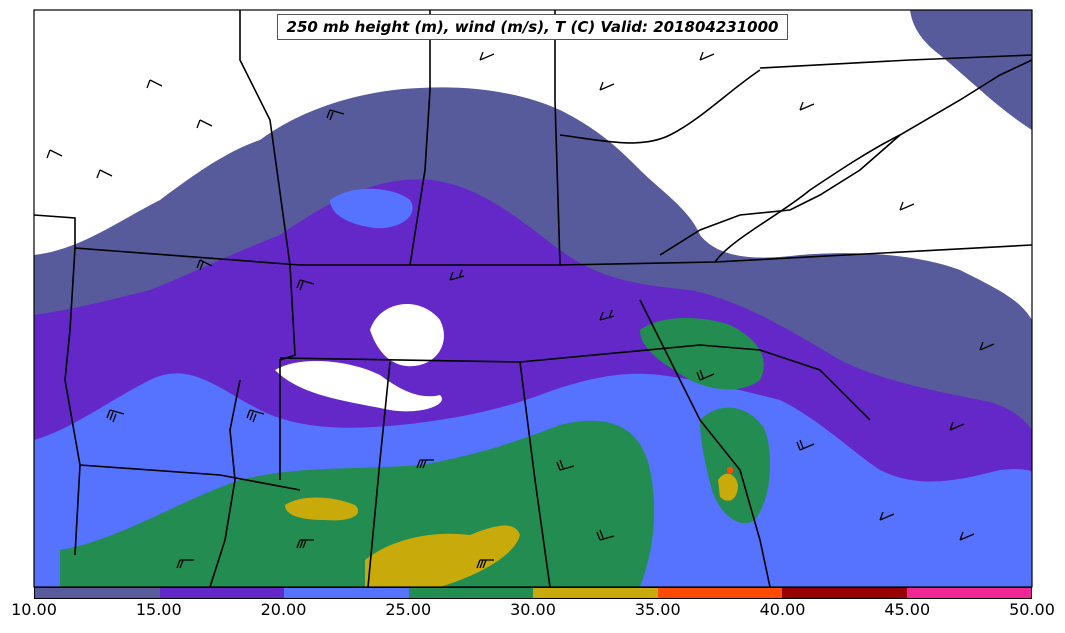  Describe the element at coordinates (371, 208) in the screenshot. I see `wind-band-20-25-top` at that location.